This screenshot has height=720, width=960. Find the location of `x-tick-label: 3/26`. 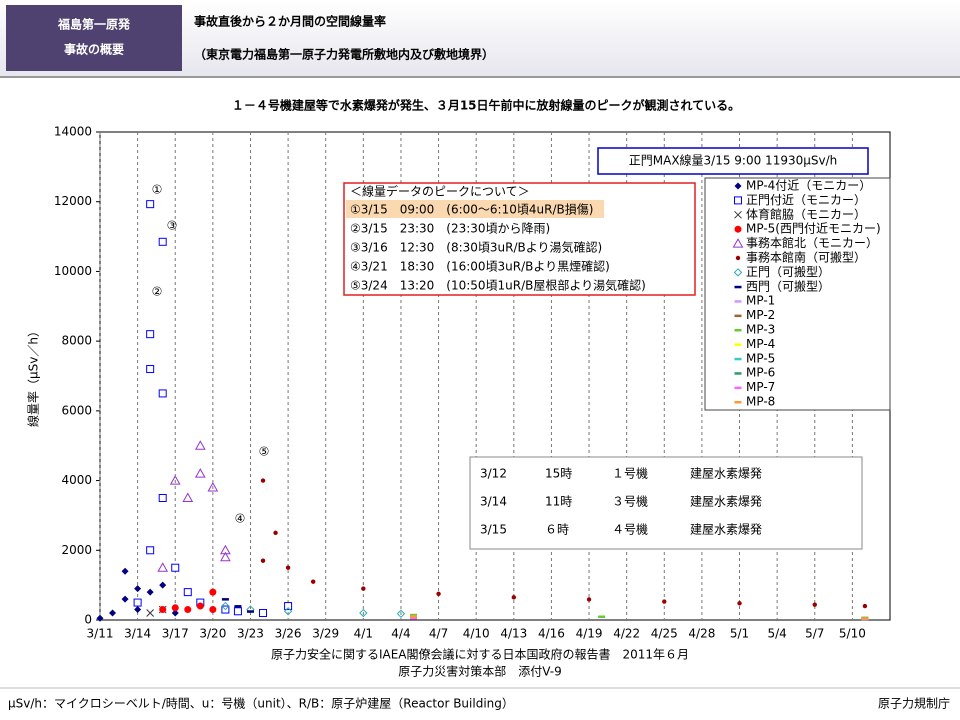

x-tick-label: 3/26 is located at coordinates (288, 634).